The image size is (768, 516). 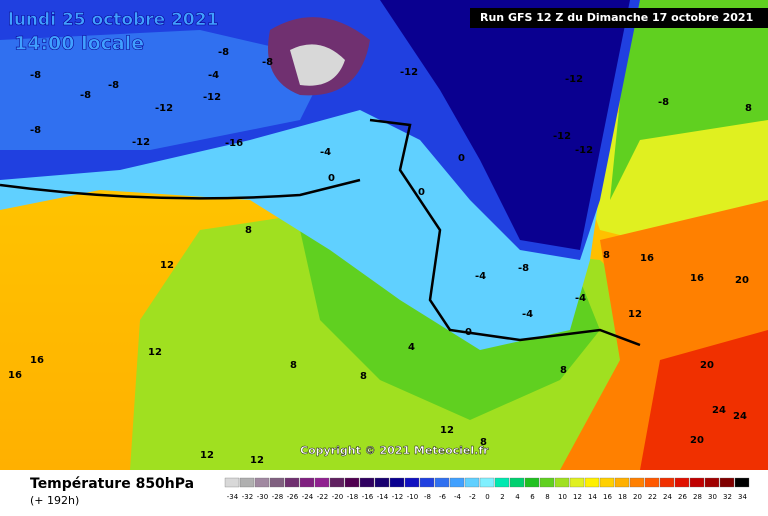 What do you see at coordinates (727, 497) in the screenshot?
I see `scale-label: 32` at bounding box center [727, 497].